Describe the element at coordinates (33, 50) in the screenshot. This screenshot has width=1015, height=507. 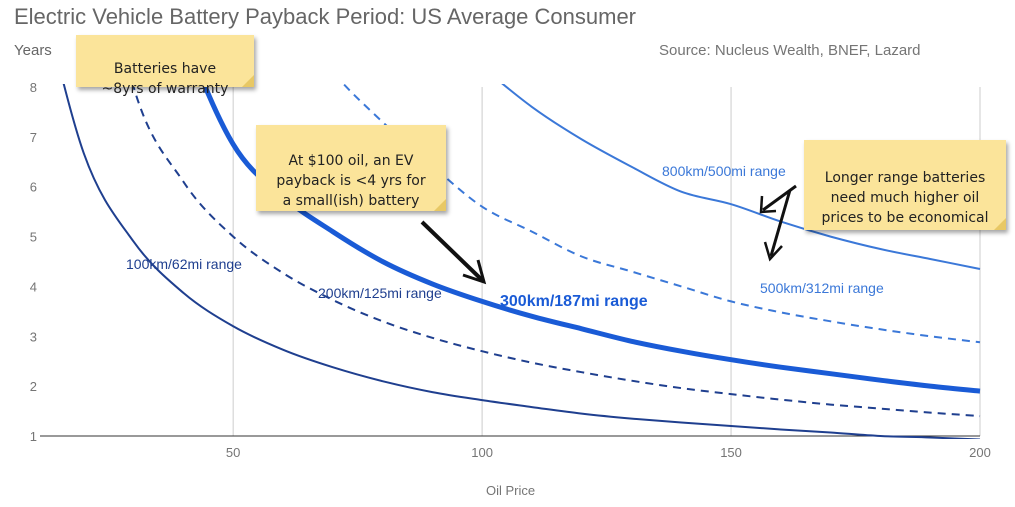
I see `y-axis-label: Years` at that location.